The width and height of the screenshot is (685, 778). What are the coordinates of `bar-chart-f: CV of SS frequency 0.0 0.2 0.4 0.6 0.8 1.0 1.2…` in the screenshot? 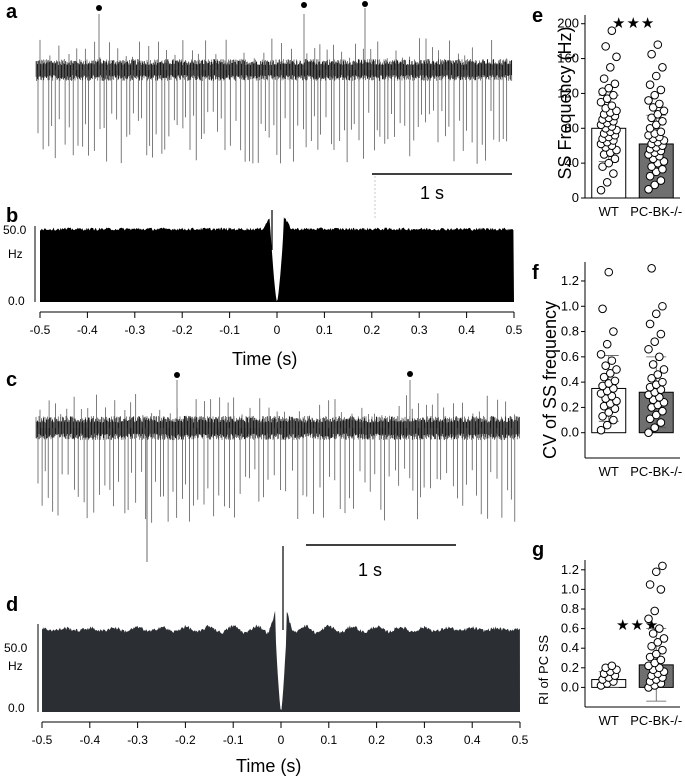 It's located at (611, 370).